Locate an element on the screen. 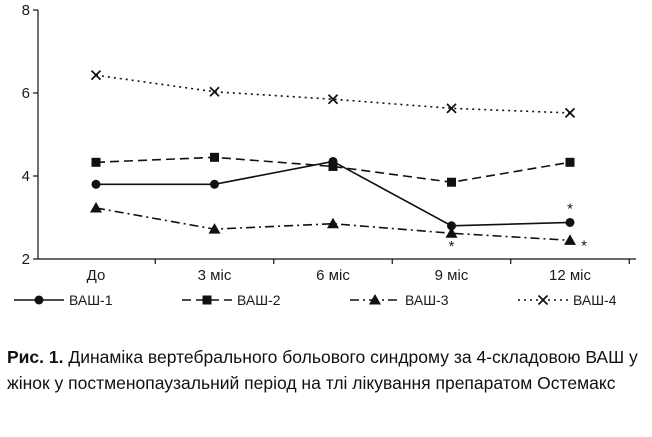 This screenshot has width=652, height=437. x-tick-label: До is located at coordinates (96, 275).